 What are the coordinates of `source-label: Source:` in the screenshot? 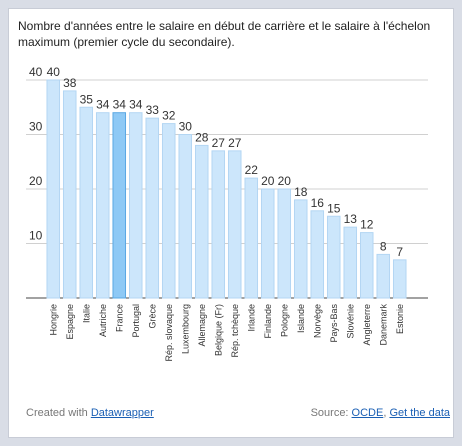 It's located at (331, 413).